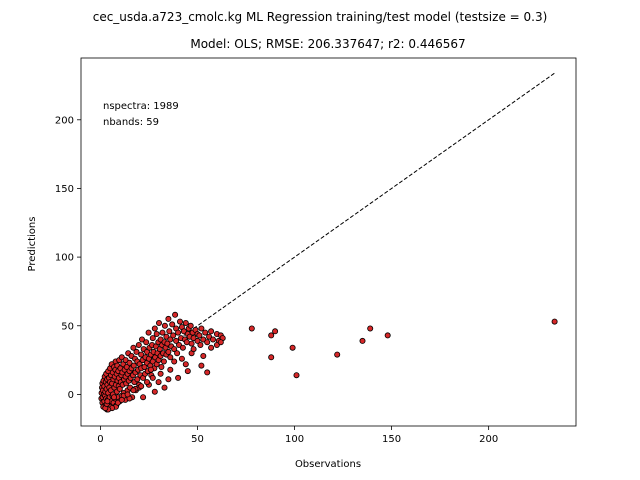 The image size is (640, 480). I want to click on x-axis-ticks: 0 50 100 150 200, so click(297, 435).